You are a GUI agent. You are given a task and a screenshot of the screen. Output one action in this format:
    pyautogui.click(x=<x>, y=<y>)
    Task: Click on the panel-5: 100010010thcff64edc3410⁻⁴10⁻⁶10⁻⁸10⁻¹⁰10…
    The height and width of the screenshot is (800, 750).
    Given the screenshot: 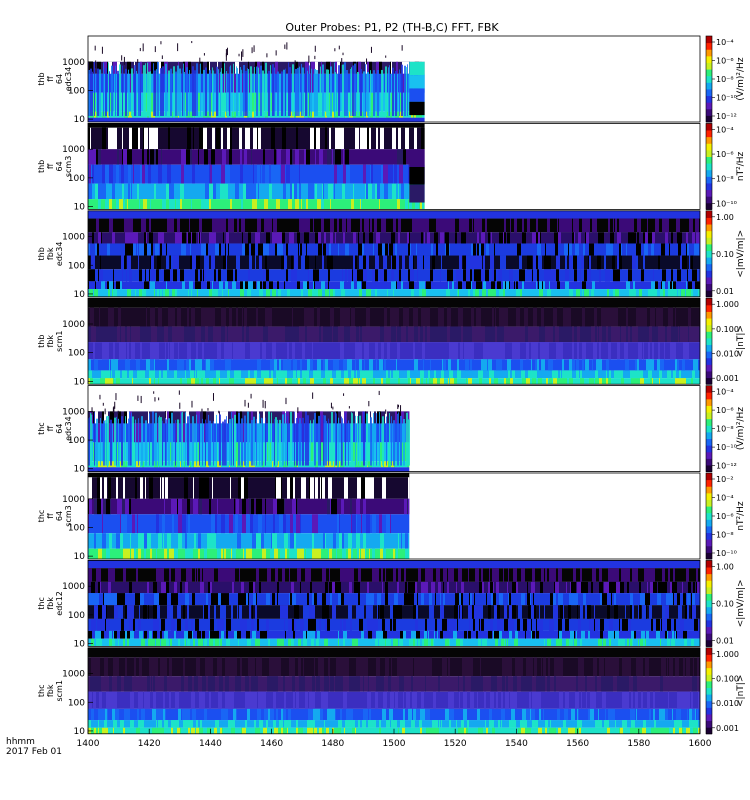 What is the action you would take?
    pyautogui.click(x=391, y=430)
    